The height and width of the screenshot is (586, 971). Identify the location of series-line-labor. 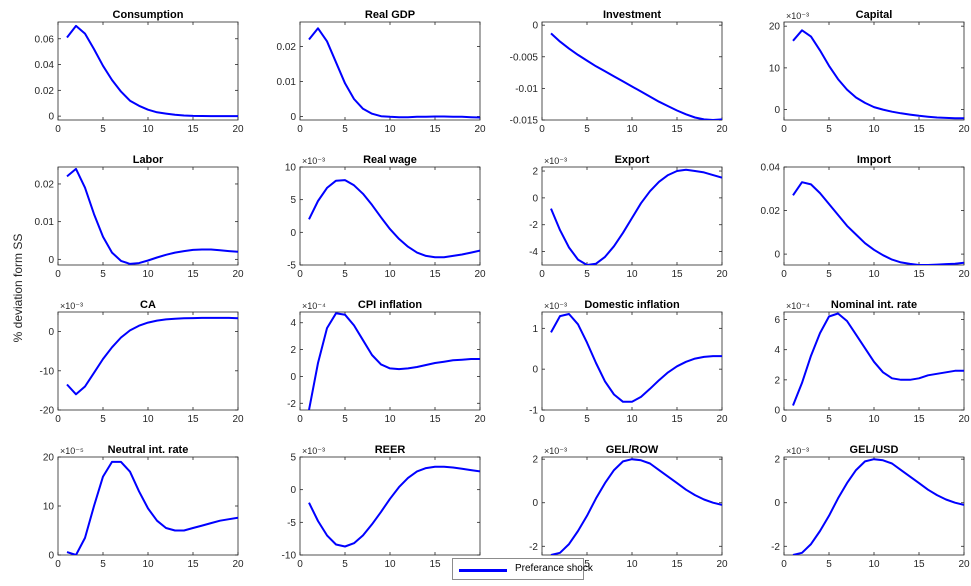
(152, 216).